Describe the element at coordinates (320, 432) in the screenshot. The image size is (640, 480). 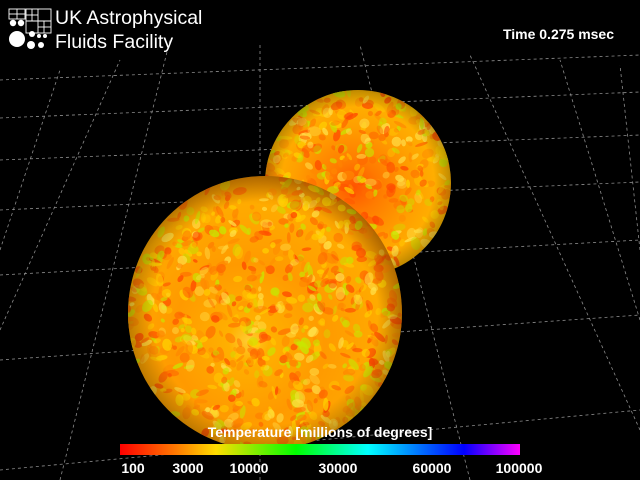
I see `colorbar-title: Temperature [millions of degrees]` at that location.